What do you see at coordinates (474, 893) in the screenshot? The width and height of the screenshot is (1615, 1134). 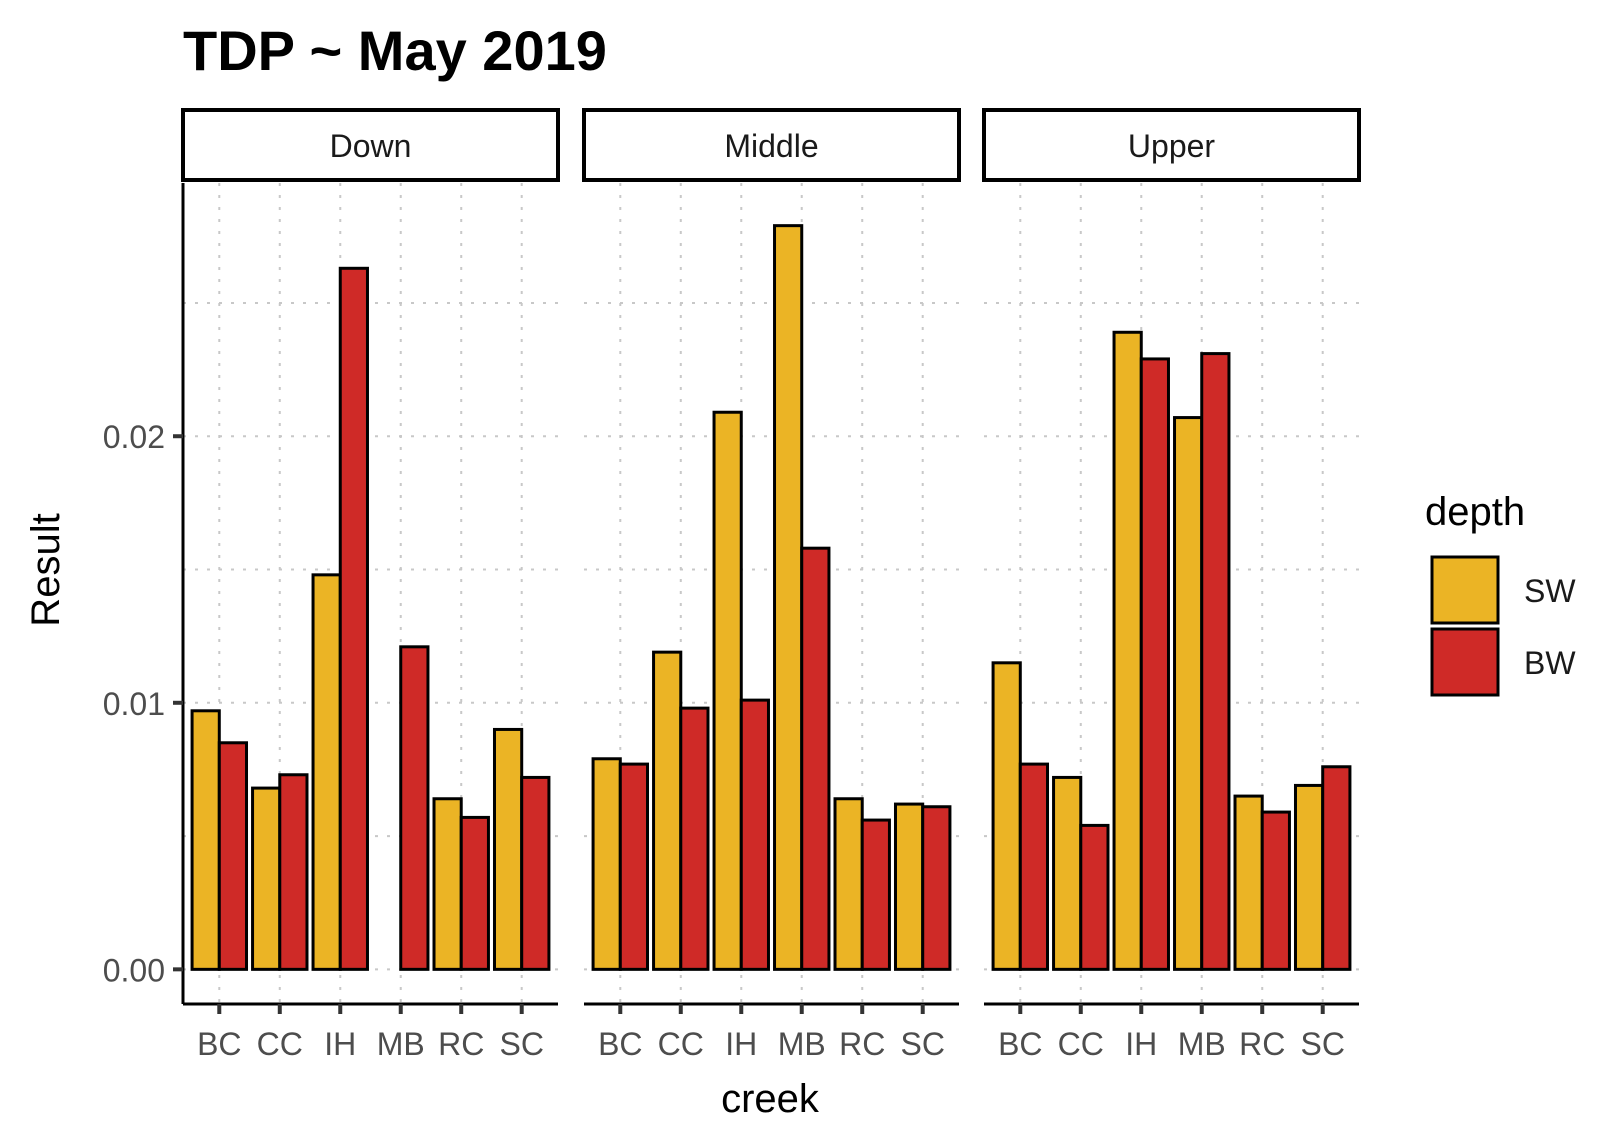 I see `bar-down-rc-bw` at bounding box center [474, 893].